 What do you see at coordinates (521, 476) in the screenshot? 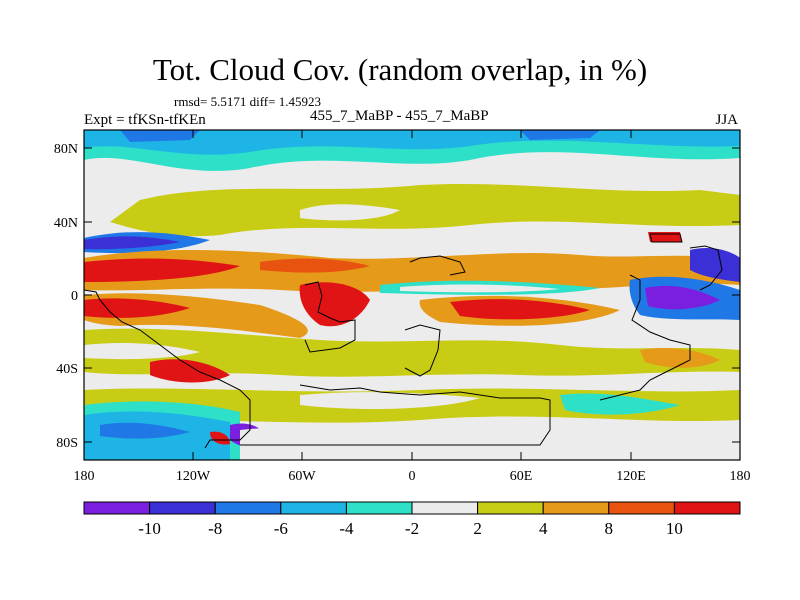
I see `x-tick-label: 60E` at bounding box center [521, 476].